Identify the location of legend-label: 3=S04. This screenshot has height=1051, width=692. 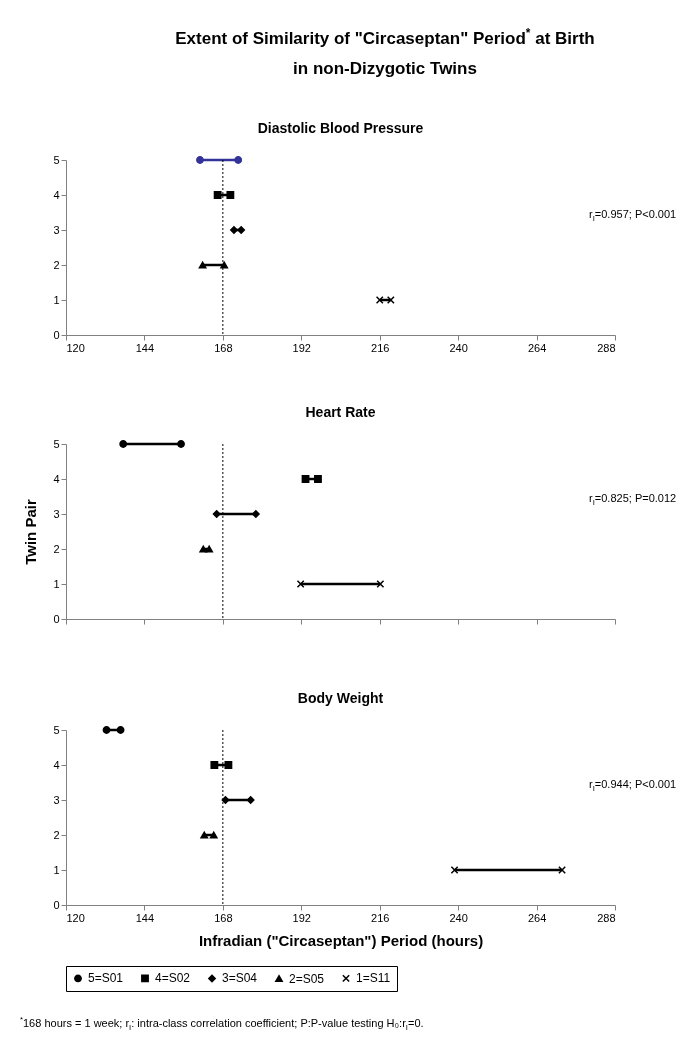
(240, 978).